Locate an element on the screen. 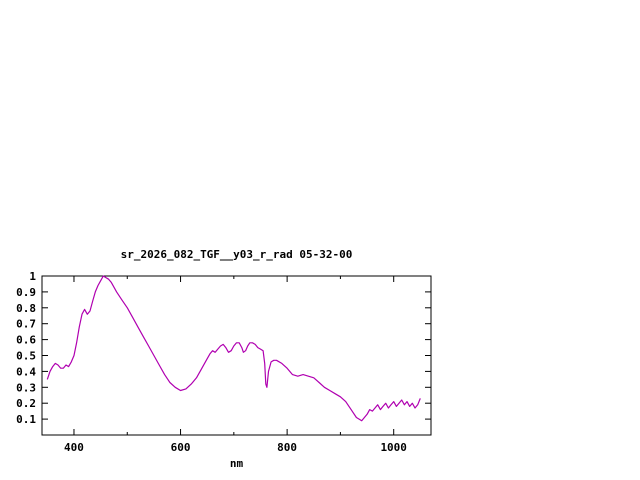 The width and height of the screenshot is (640, 480). y-tick-label: 0.1 is located at coordinates (26, 419).